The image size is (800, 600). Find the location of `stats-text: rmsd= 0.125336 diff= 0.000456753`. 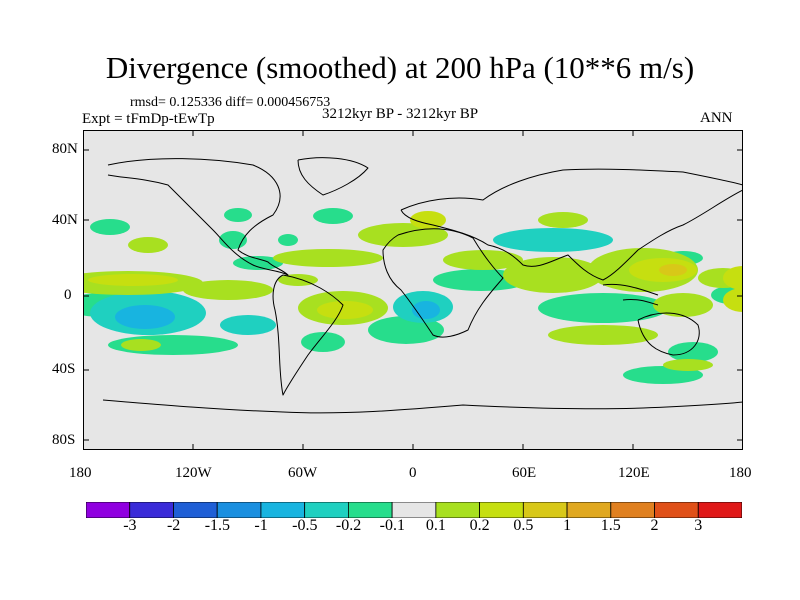

stats-text: rmsd= 0.125336 diff= 0.000456753 is located at coordinates (230, 102).